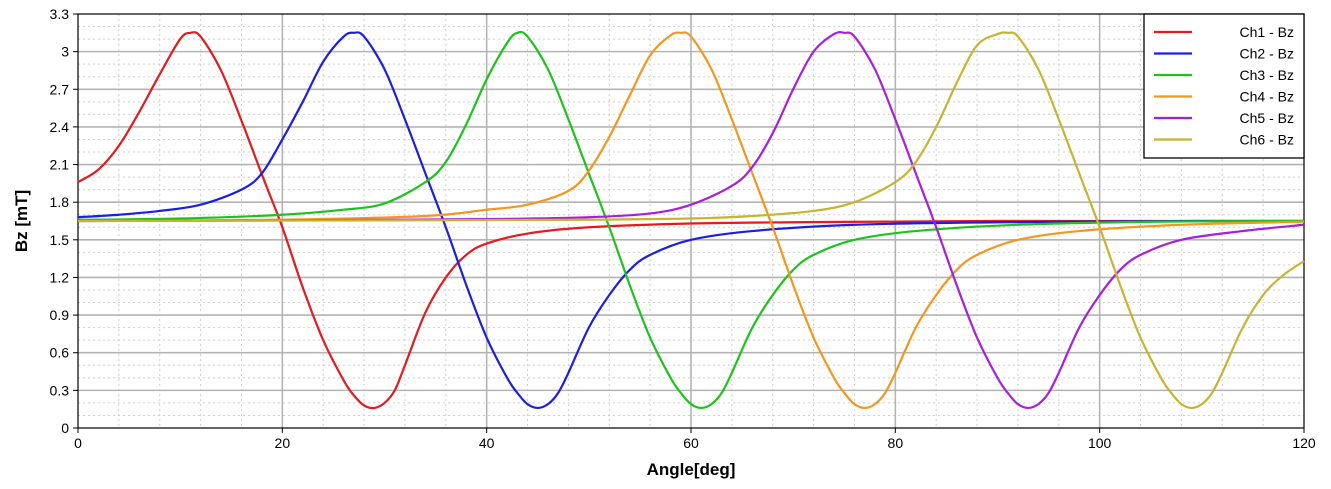  Describe the element at coordinates (65, 52) in the screenshot. I see `y-tick-label: 3` at that location.